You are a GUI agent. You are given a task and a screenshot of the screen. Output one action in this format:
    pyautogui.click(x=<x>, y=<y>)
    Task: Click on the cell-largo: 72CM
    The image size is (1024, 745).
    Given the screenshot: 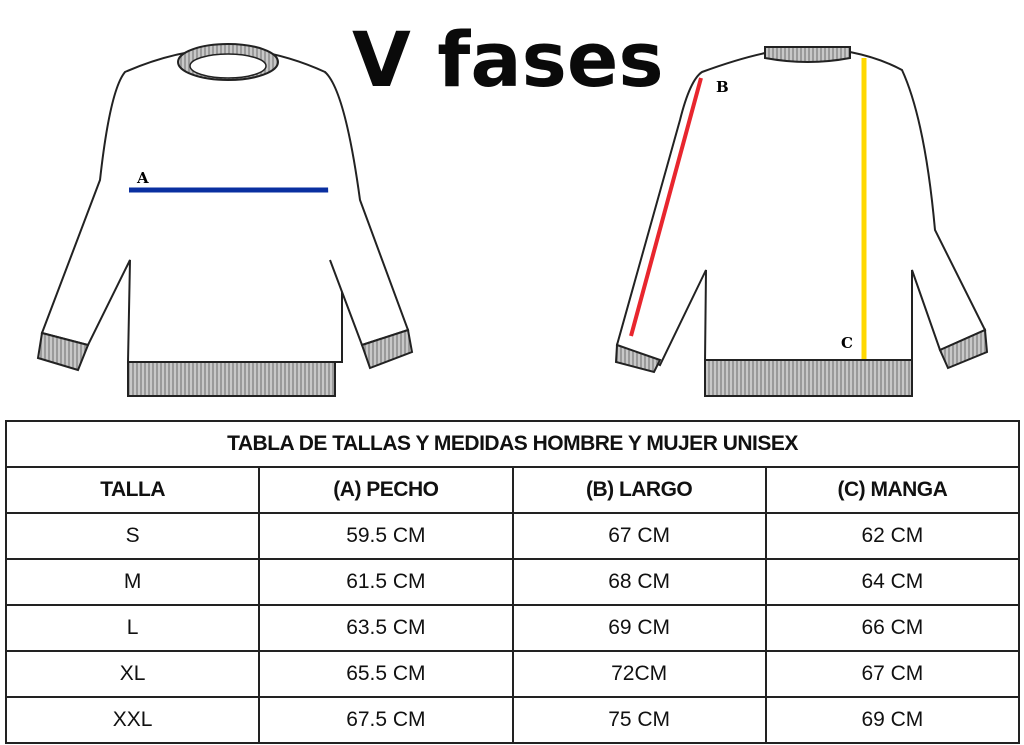 What is the action you would take?
    pyautogui.click(x=639, y=674)
    